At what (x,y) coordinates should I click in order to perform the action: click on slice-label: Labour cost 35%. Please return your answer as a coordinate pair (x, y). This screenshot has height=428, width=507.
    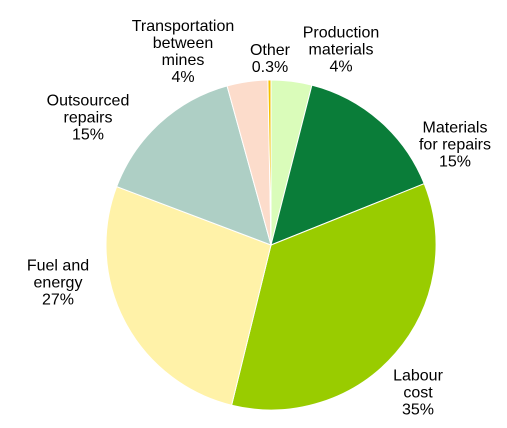
    Looking at the image, I should click on (418, 393).